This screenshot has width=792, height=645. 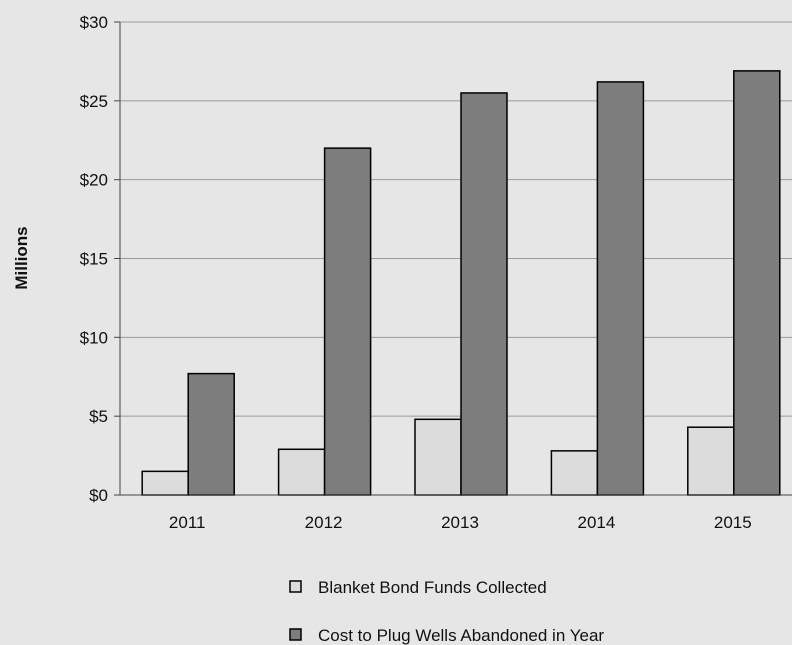 What do you see at coordinates (94, 337) in the screenshot?
I see `y-tick-label: $10` at bounding box center [94, 337].